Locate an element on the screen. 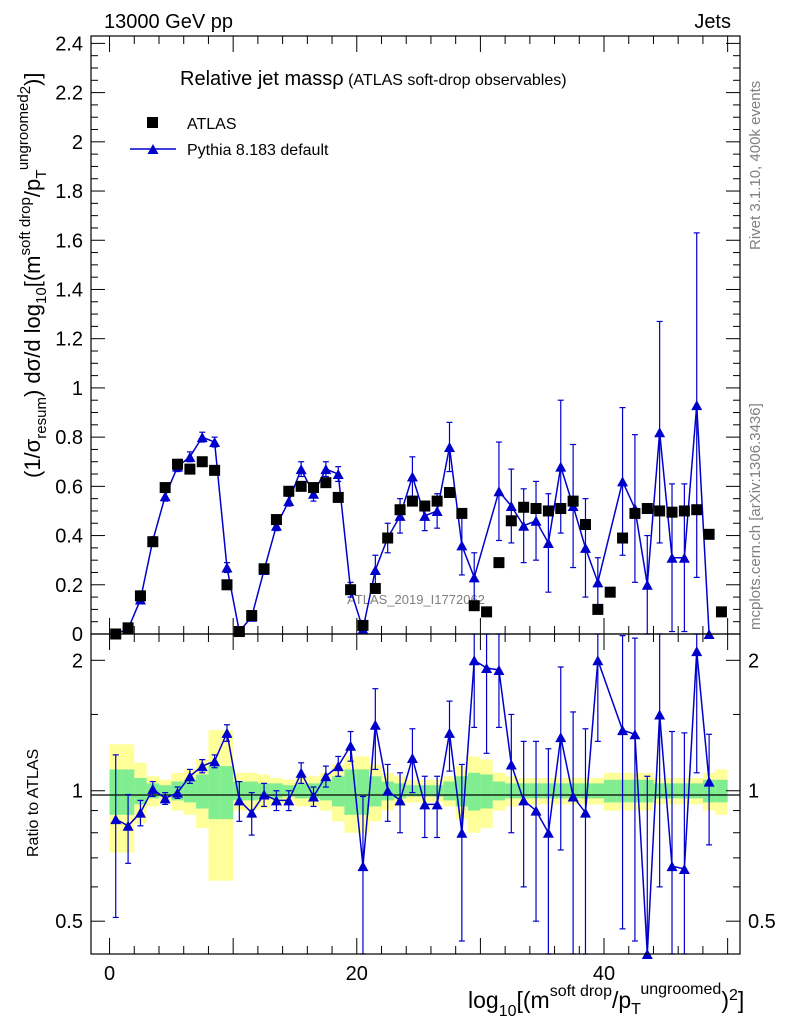 Image resolution: width=786 pixels, height=1024 pixels. plot-title-sub: (ATLAS soft-drop observables) is located at coordinates (455, 80).